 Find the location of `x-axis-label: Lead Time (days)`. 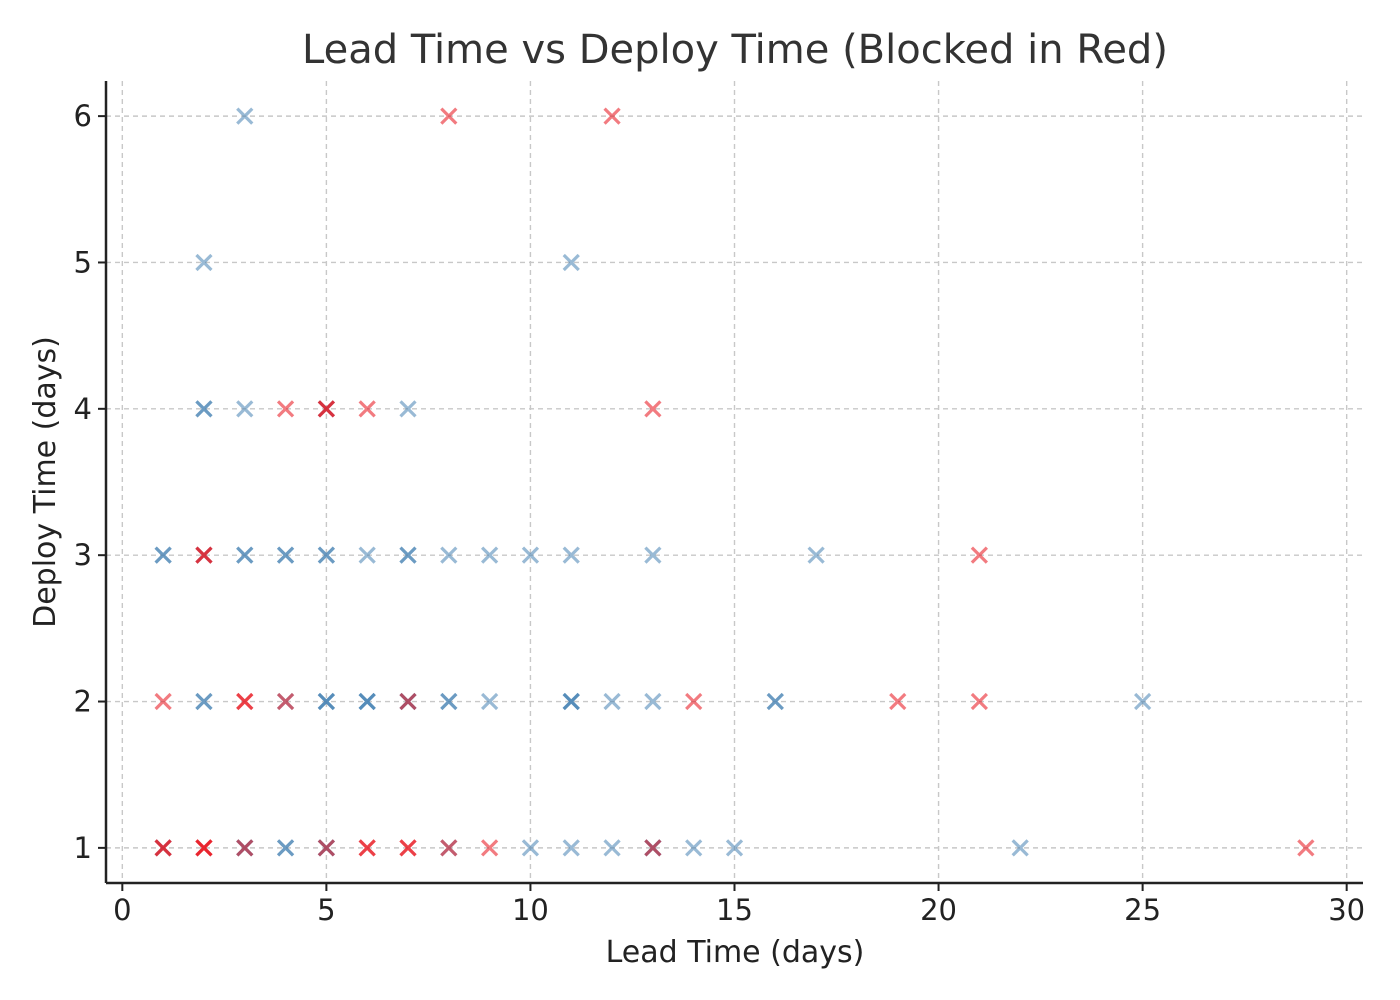

x-axis-label: Lead Time (days) is located at coordinates (735, 952).